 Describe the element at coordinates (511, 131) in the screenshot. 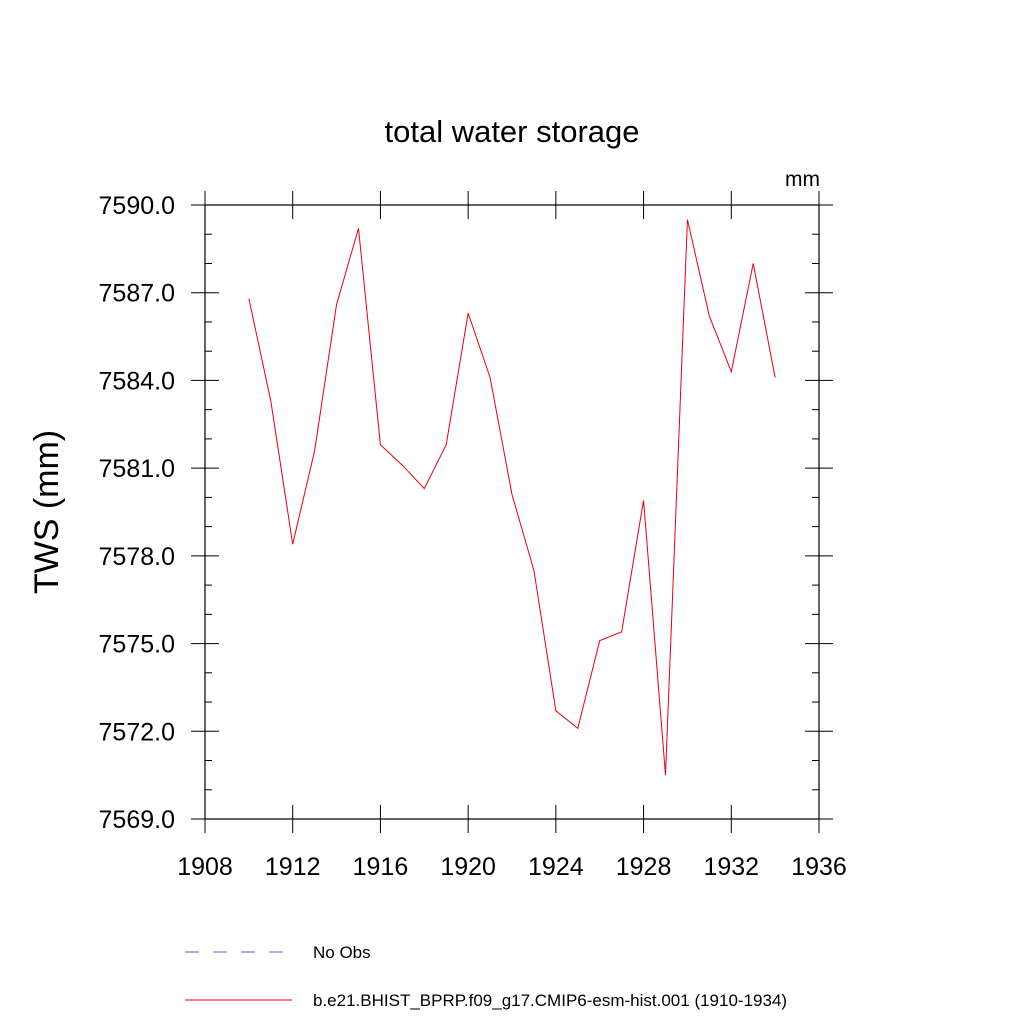

I see `chart-title: total water storage` at that location.